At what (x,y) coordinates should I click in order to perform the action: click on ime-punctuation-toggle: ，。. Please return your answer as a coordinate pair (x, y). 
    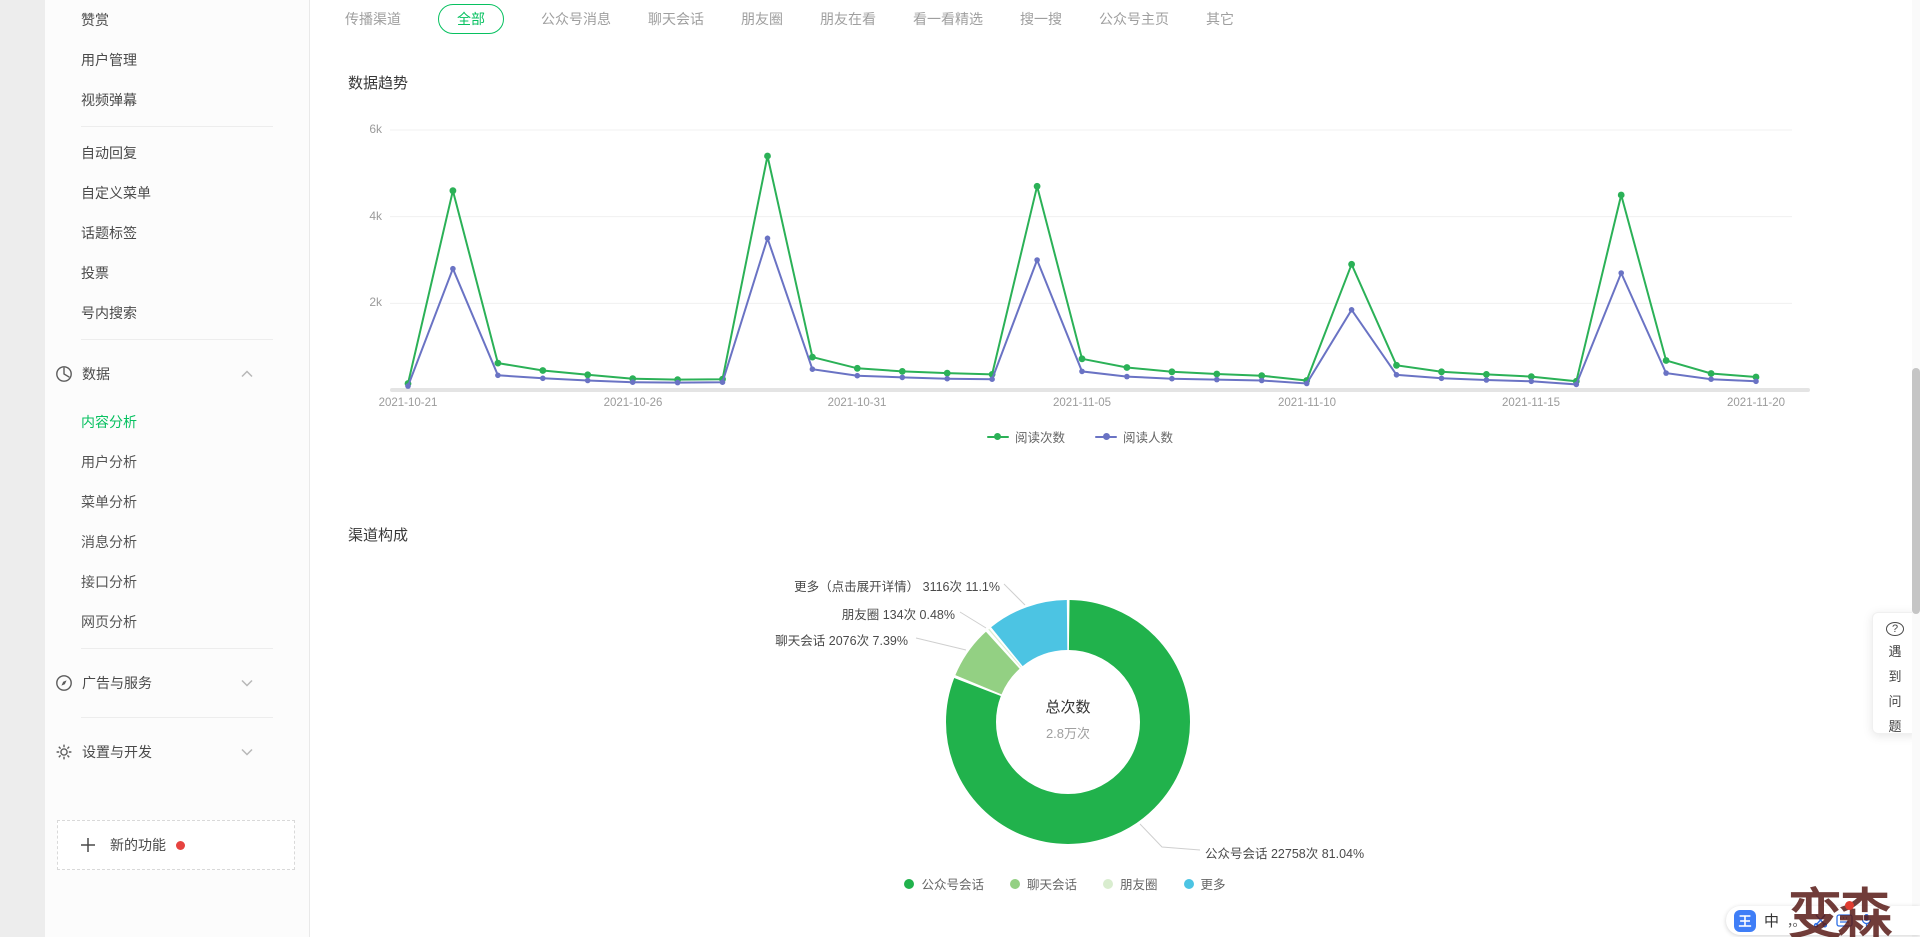
    Looking at the image, I should click on (1796, 921).